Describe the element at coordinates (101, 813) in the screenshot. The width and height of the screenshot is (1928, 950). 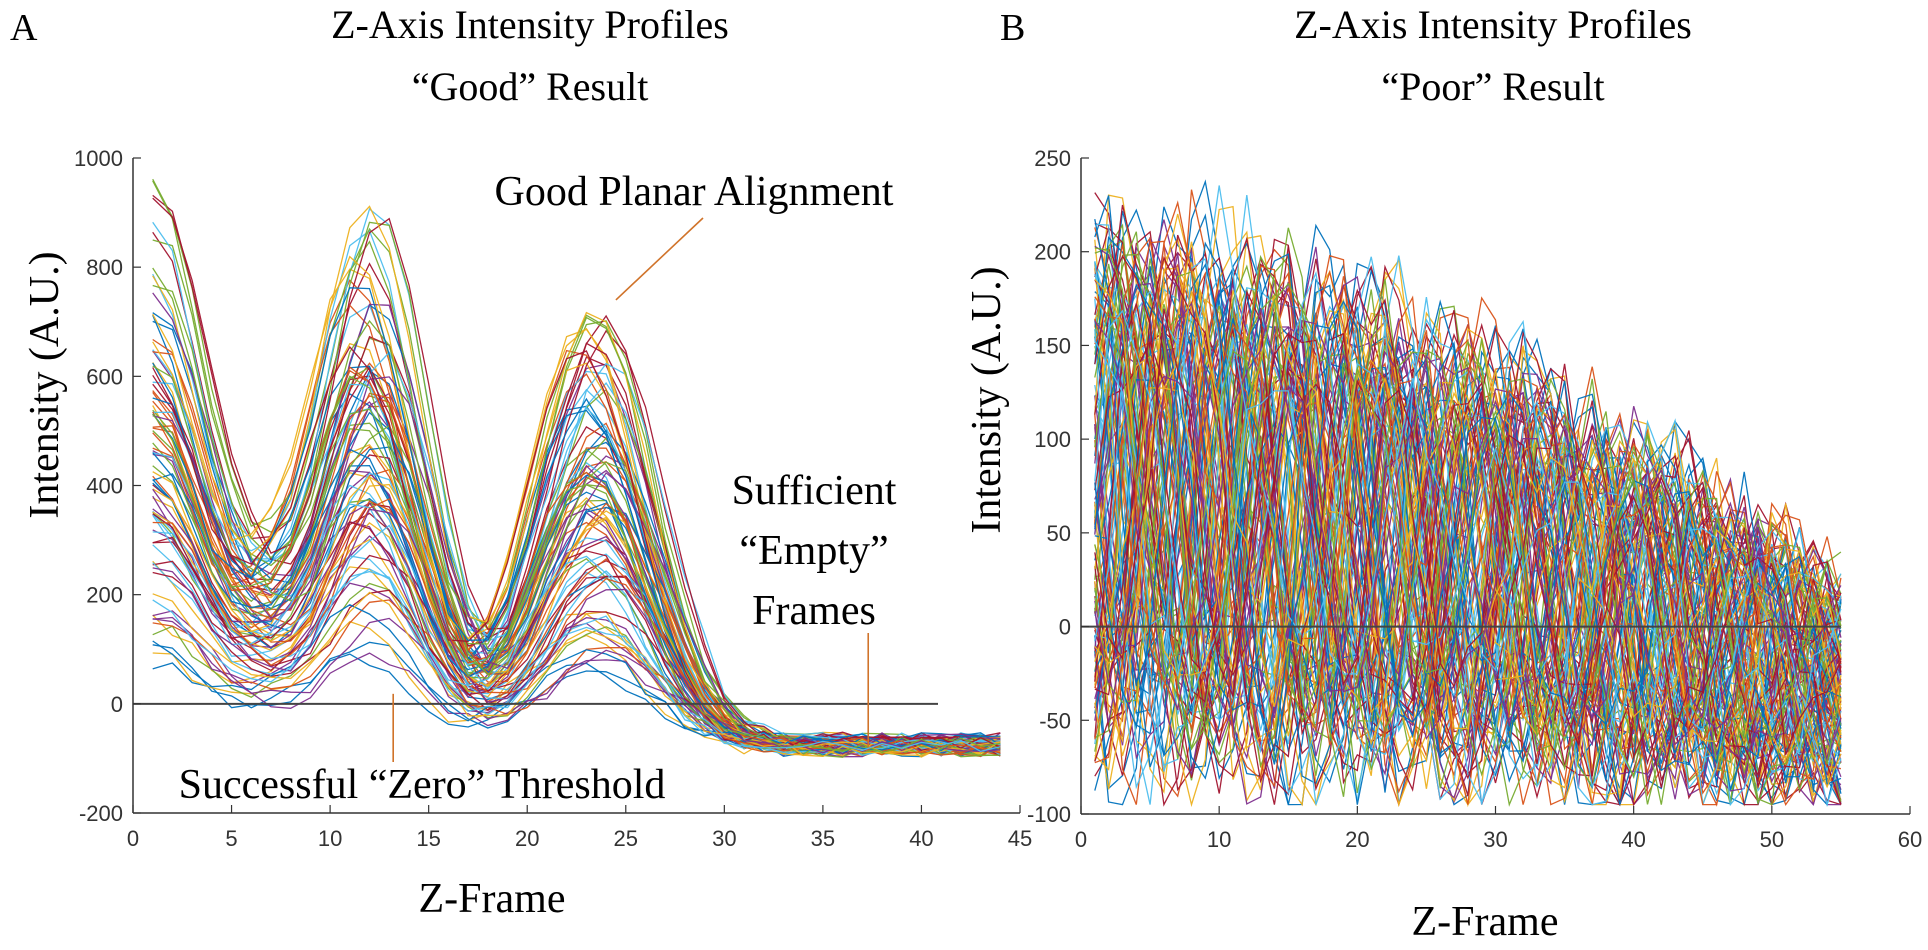
I see `y-tick-label: -200` at that location.